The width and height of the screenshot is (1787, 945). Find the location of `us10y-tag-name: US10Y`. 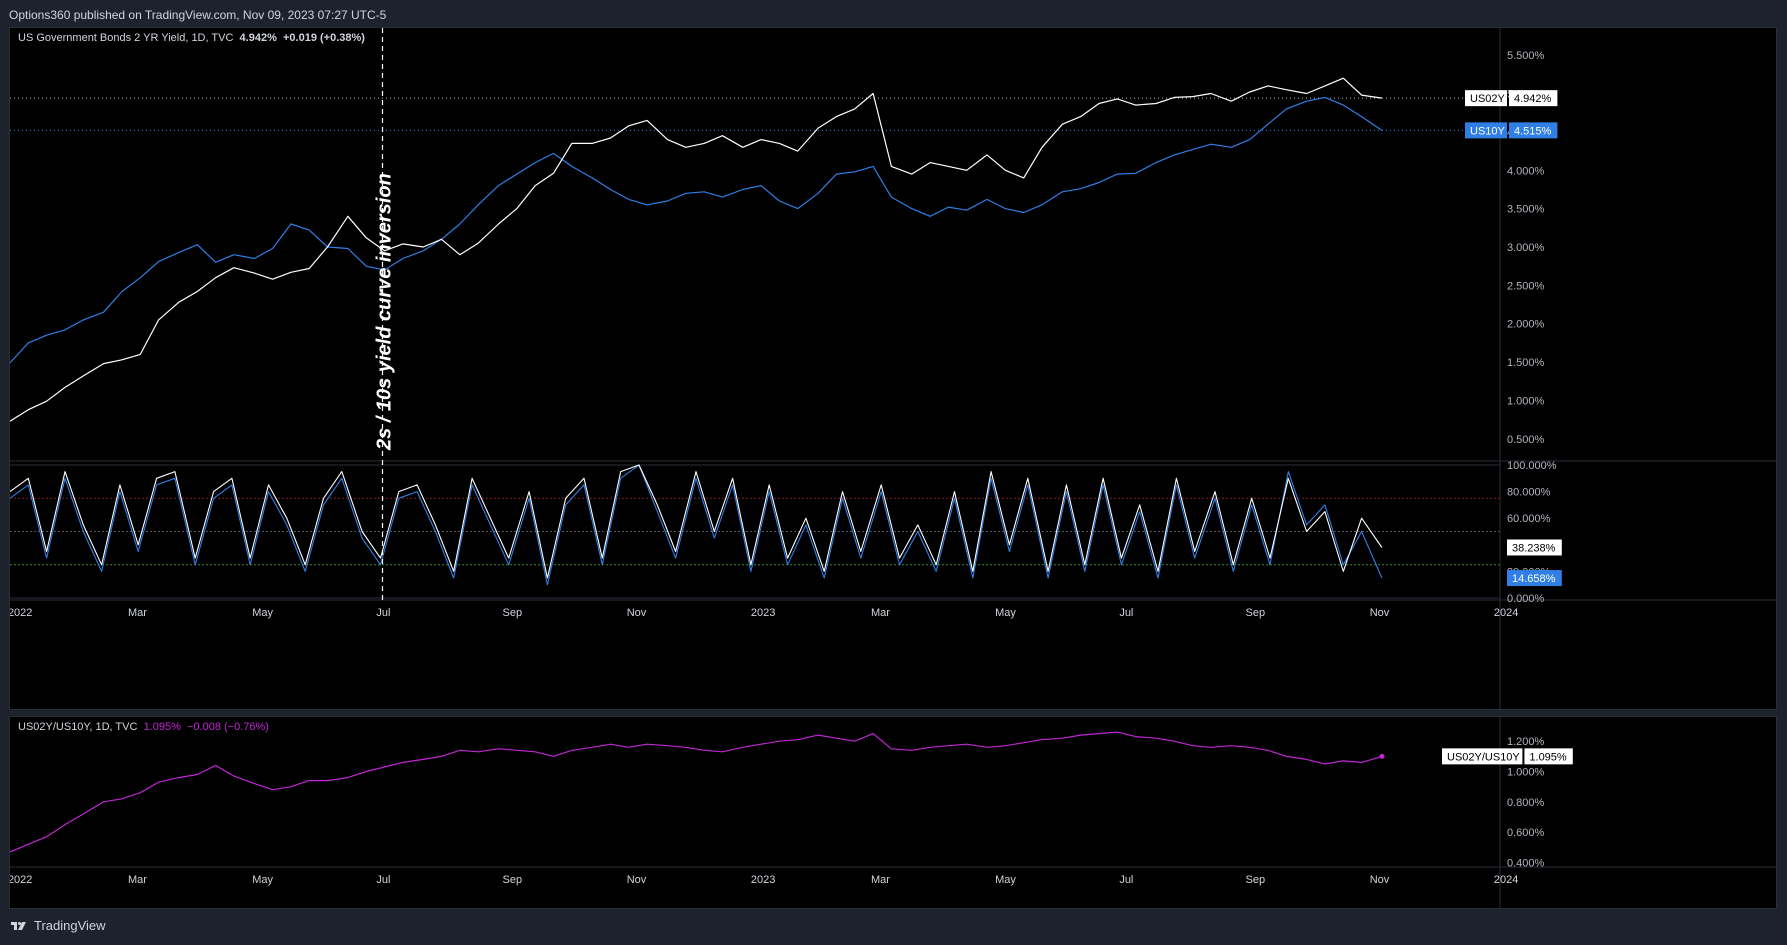

us10y-tag-name: US10Y is located at coordinates (1488, 131).